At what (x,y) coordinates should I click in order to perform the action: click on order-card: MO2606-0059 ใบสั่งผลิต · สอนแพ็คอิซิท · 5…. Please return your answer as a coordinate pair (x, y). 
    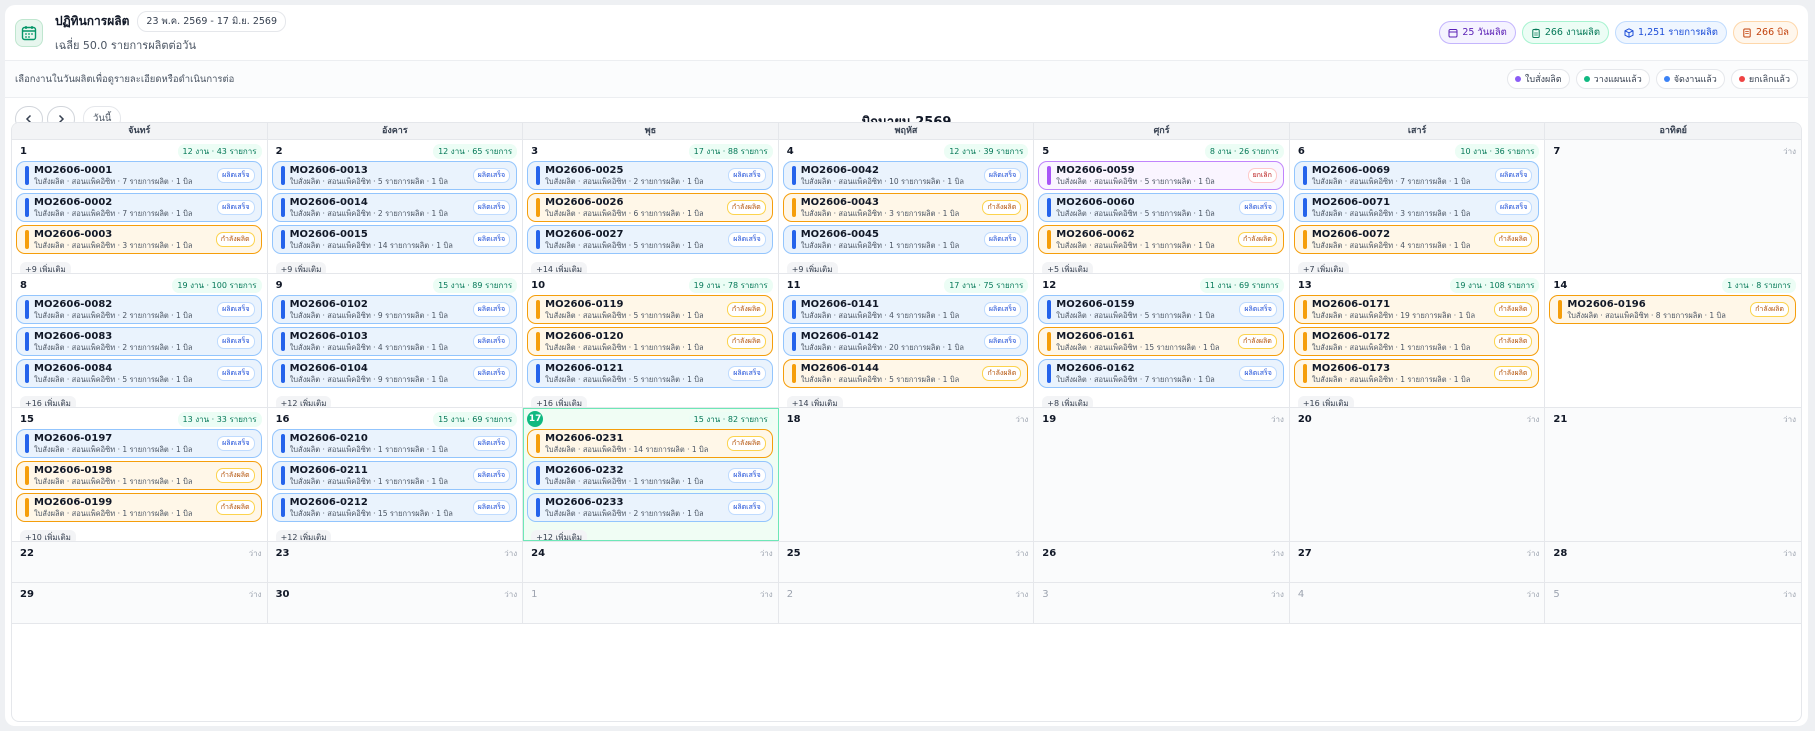
    Looking at the image, I should click on (1161, 175).